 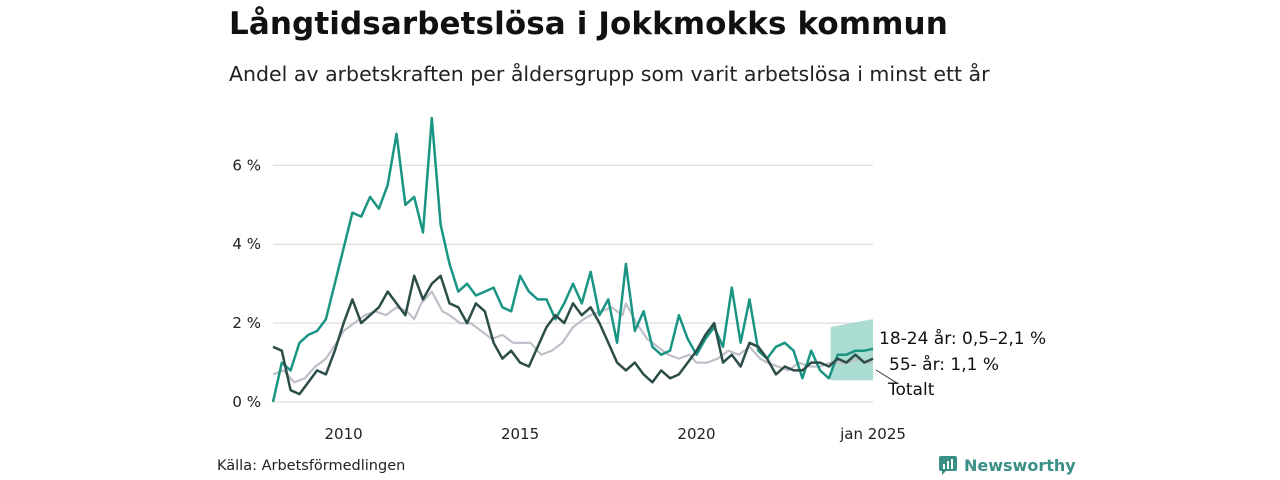 I want to click on series-end-label: 55- år: 1,1 %, so click(x=944, y=364).